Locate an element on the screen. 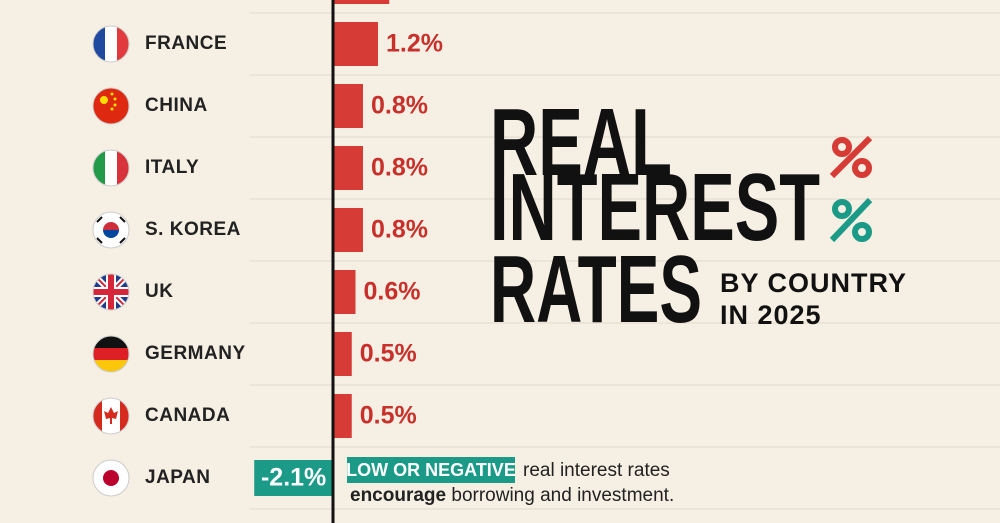 The width and height of the screenshot is (1000, 523). category-label: FRANCE is located at coordinates (186, 43).